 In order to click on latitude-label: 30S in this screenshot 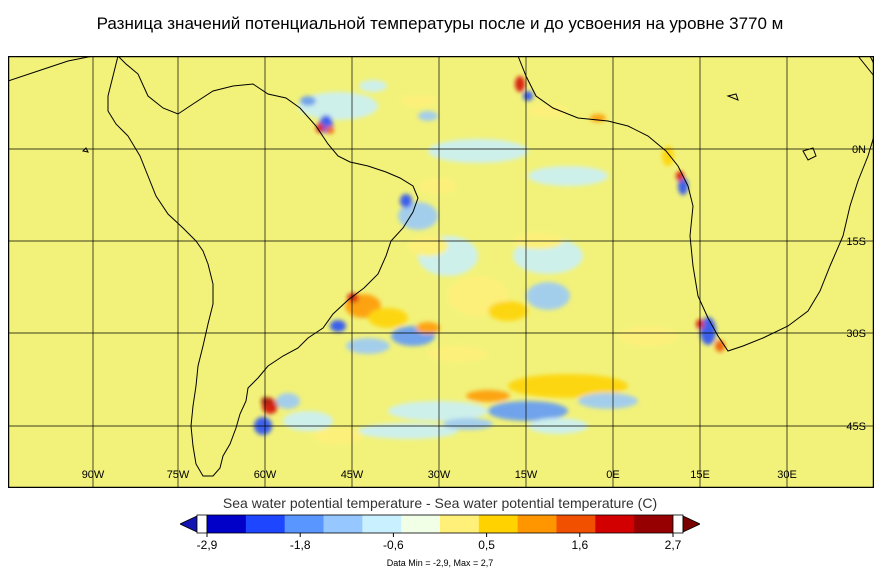, I will do `click(856, 334)`.